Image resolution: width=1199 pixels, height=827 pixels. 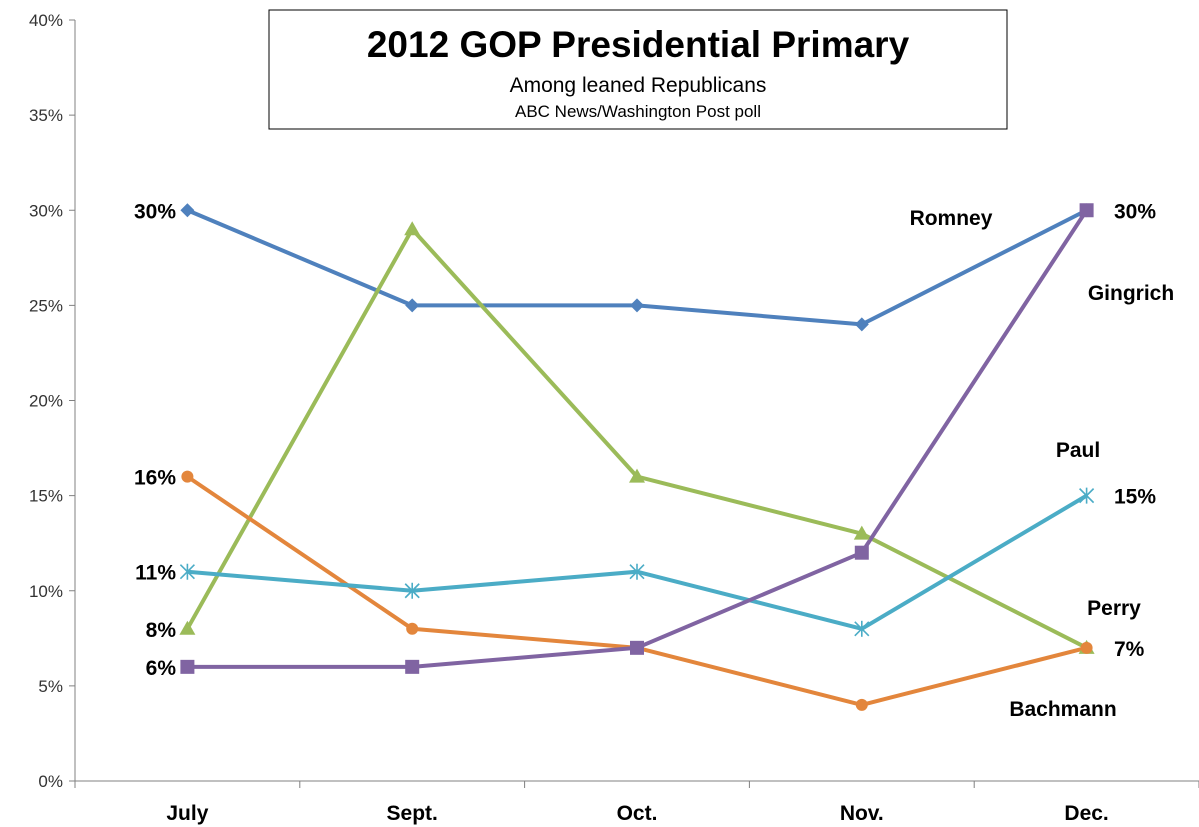 I want to click on x-tick-label: Sept., so click(x=412, y=813).